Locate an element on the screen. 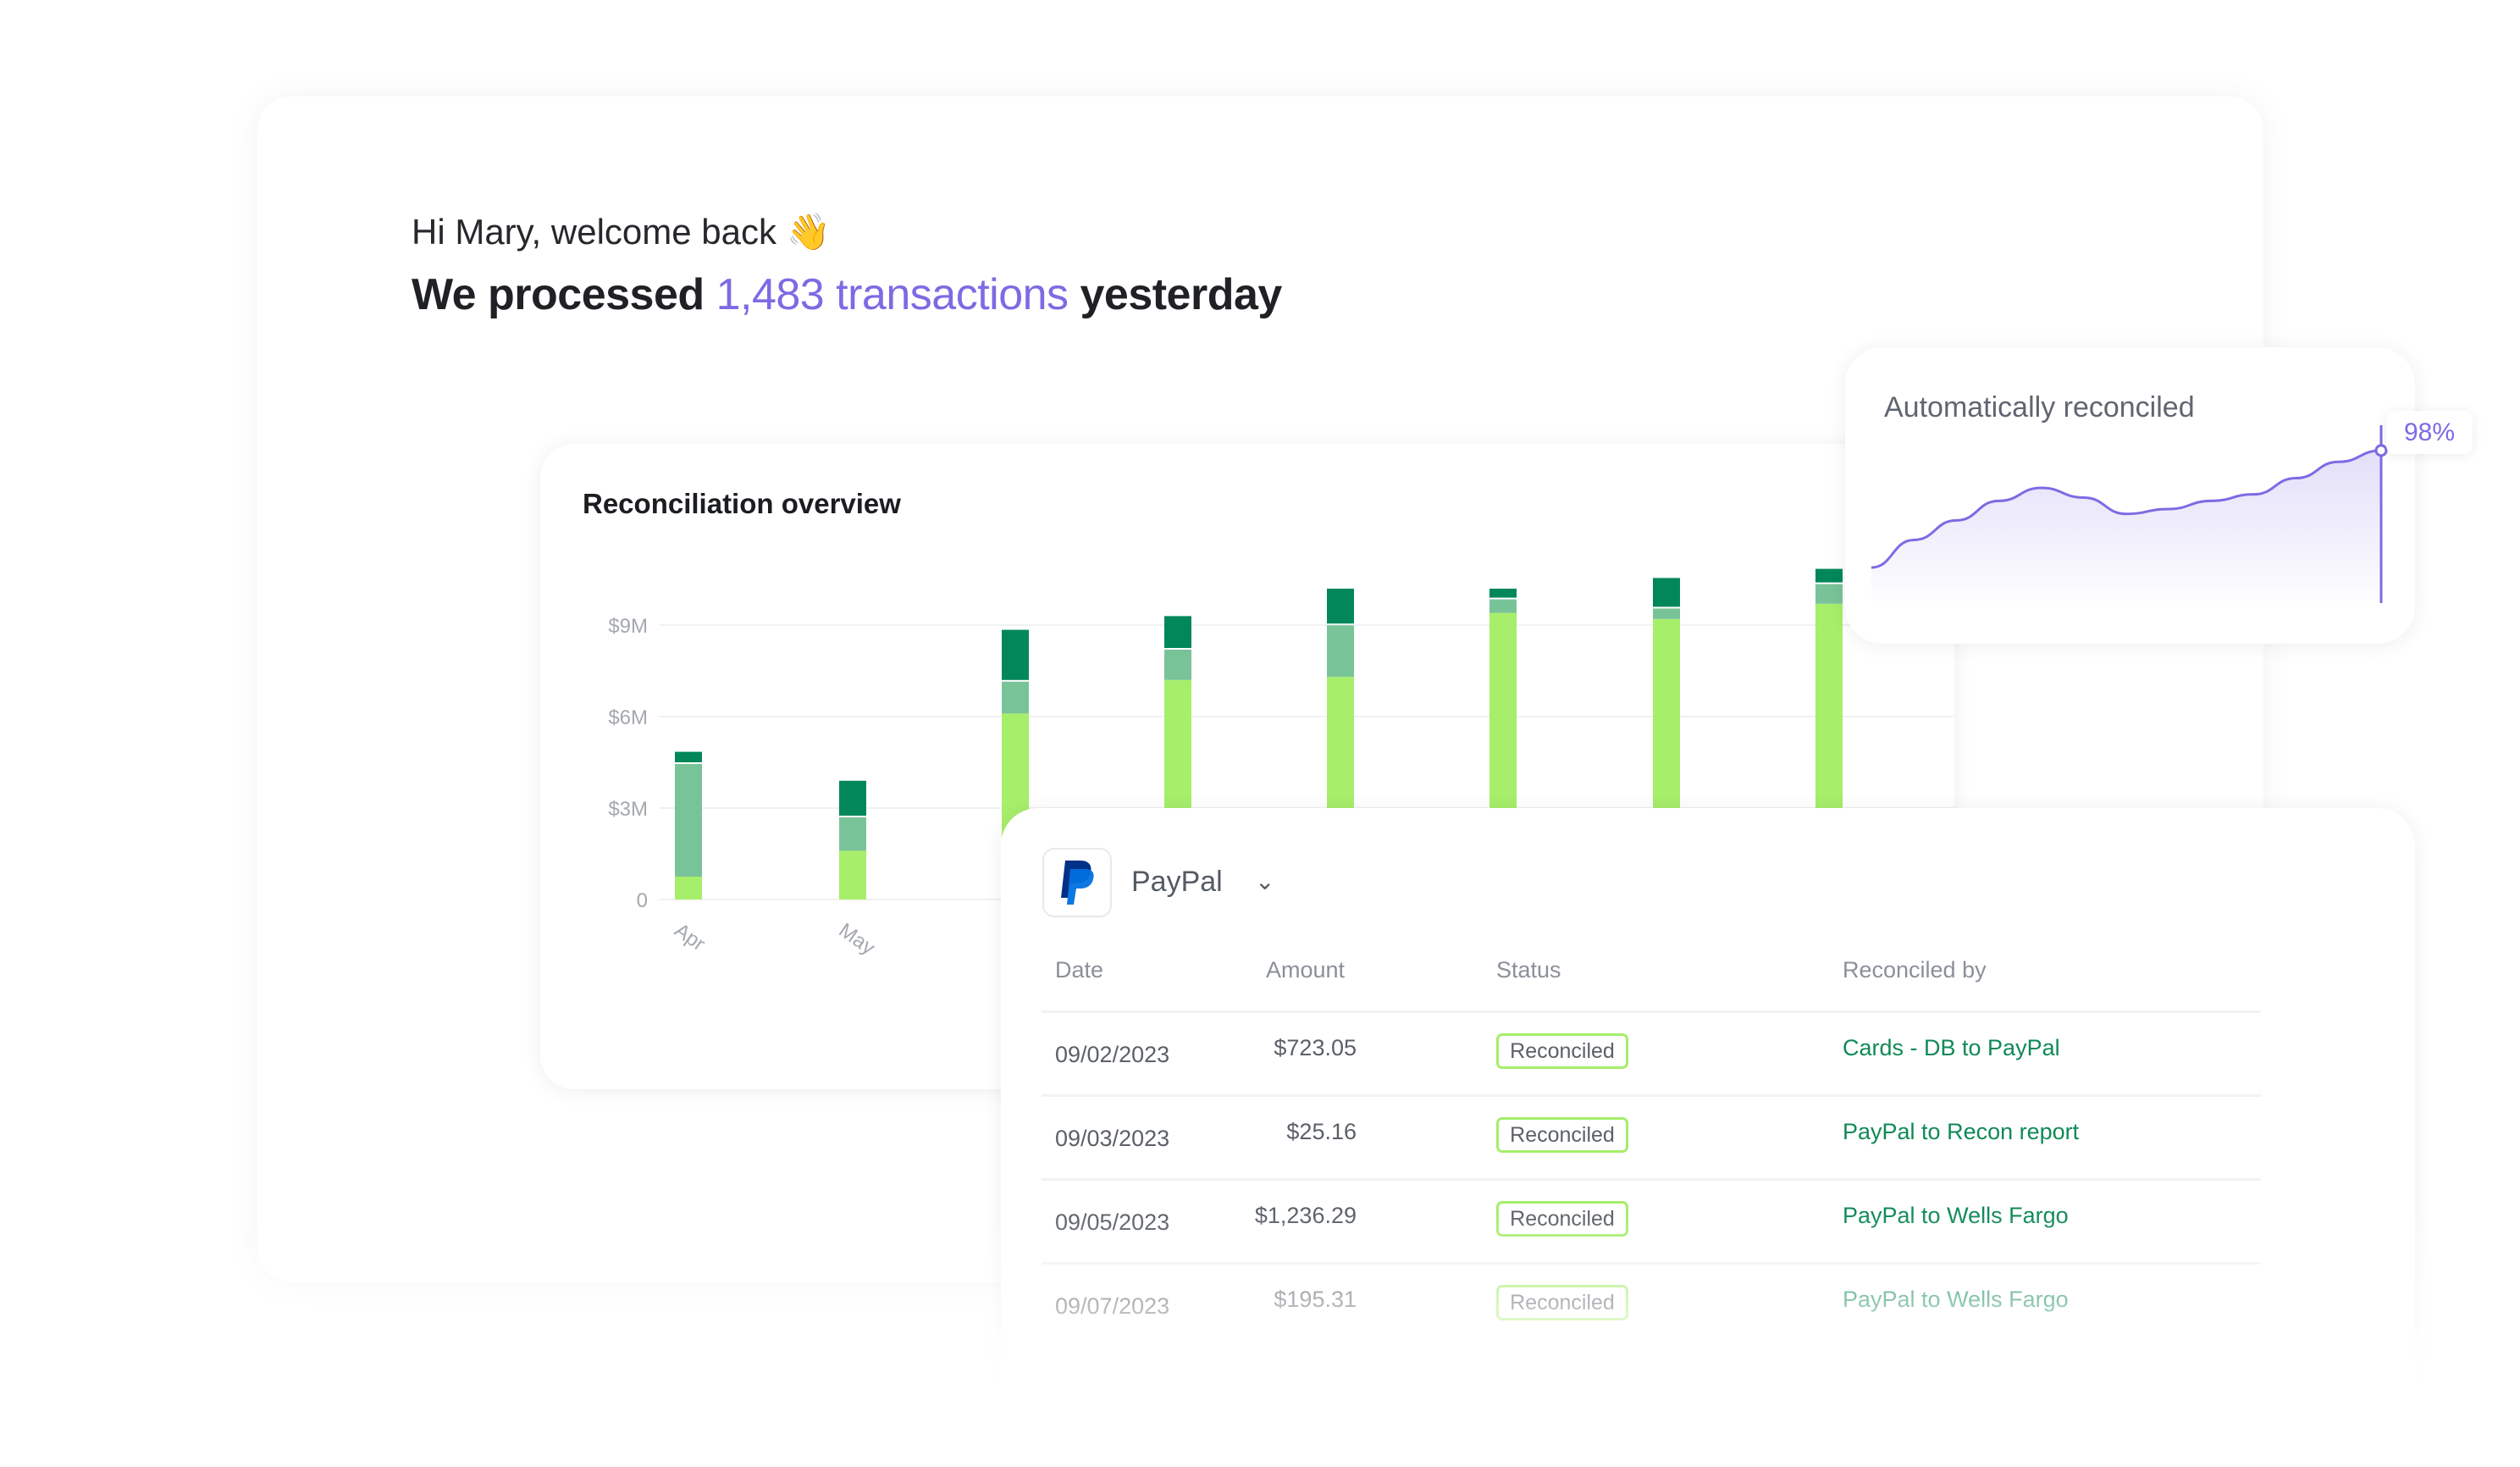  paypal-logo-icon is located at coordinates (1077, 882).